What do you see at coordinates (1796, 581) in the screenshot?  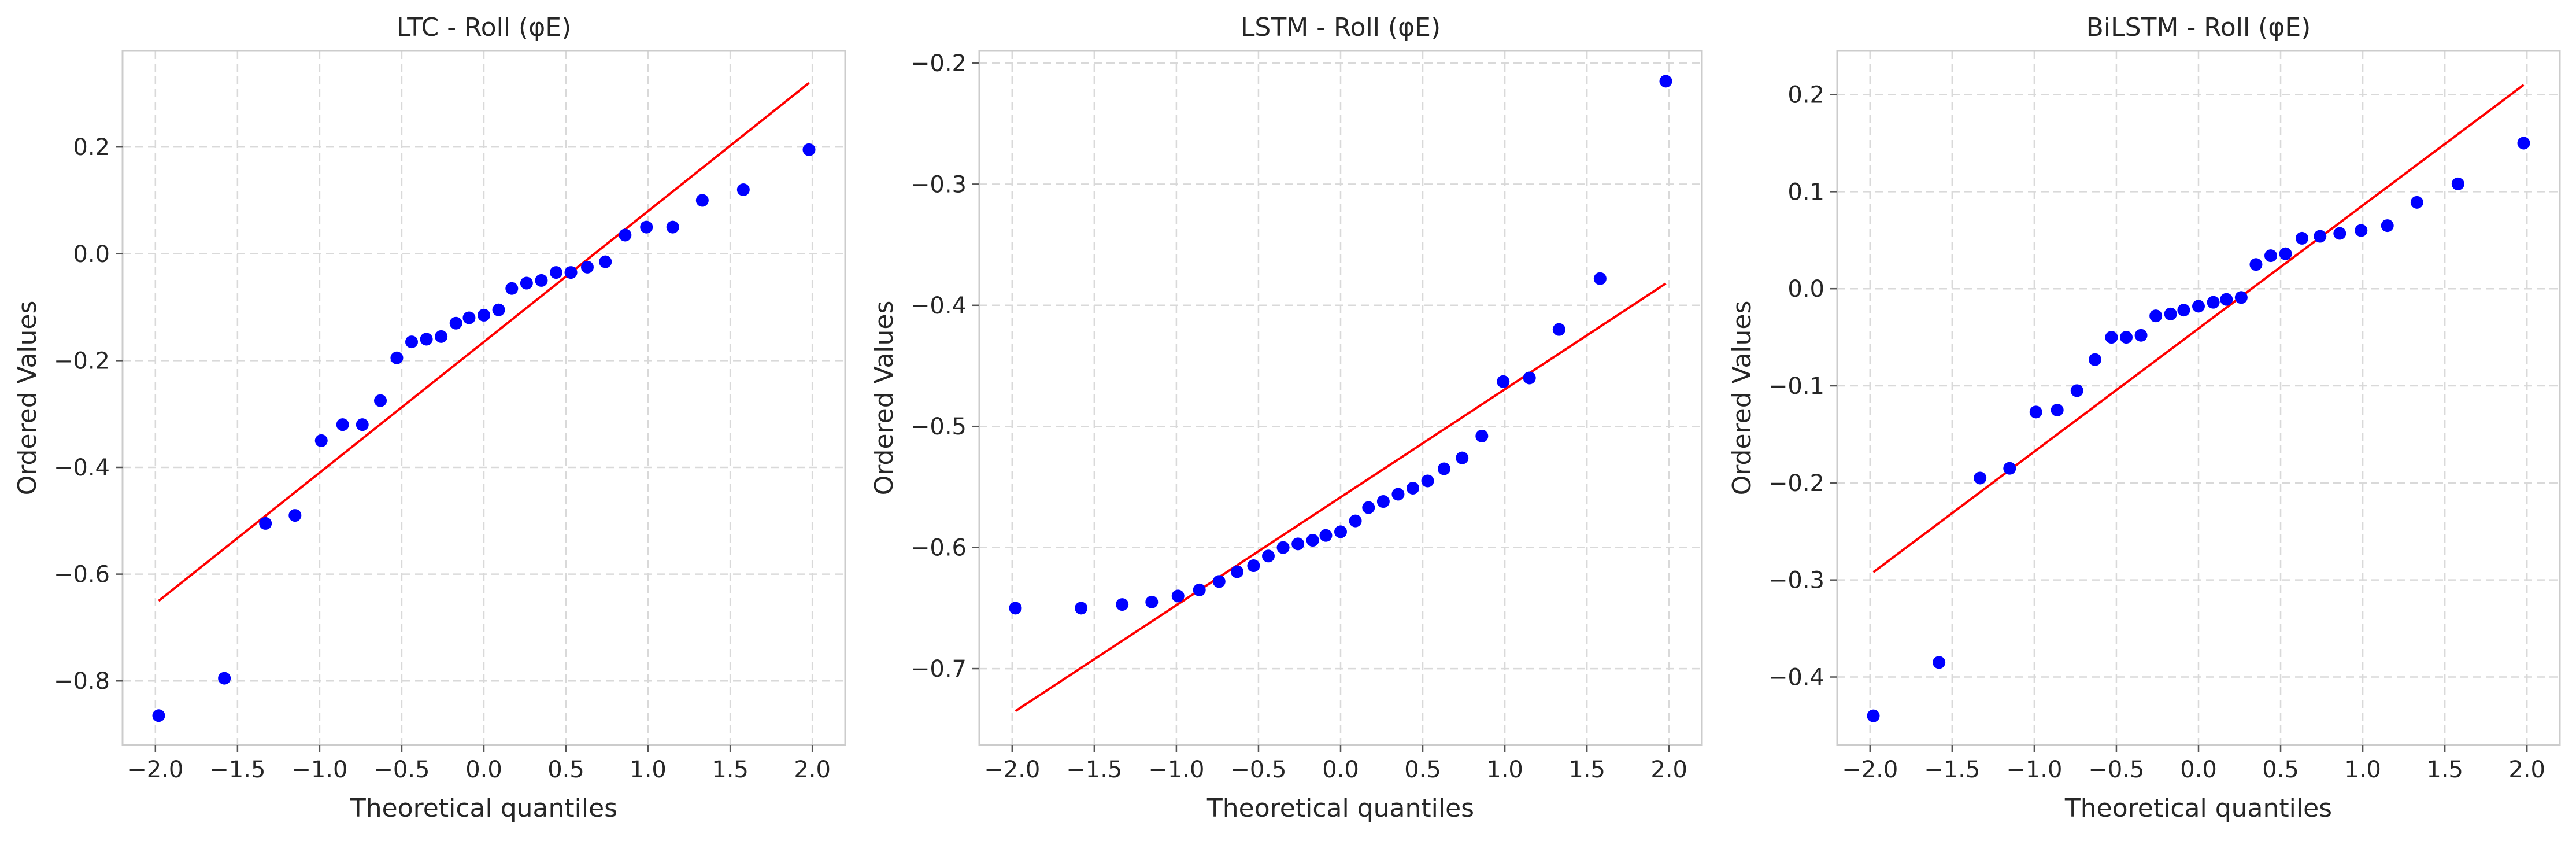 I see `y-tick-label: −0.3` at bounding box center [1796, 581].